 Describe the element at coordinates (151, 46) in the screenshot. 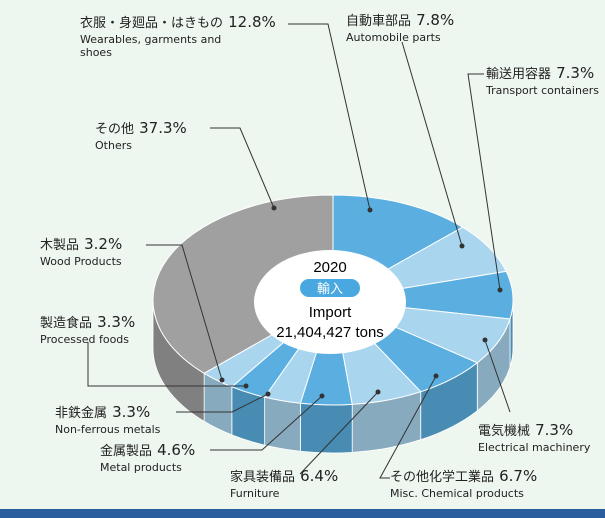

I see `category-label-en: Wearables, garments and shoes` at that location.